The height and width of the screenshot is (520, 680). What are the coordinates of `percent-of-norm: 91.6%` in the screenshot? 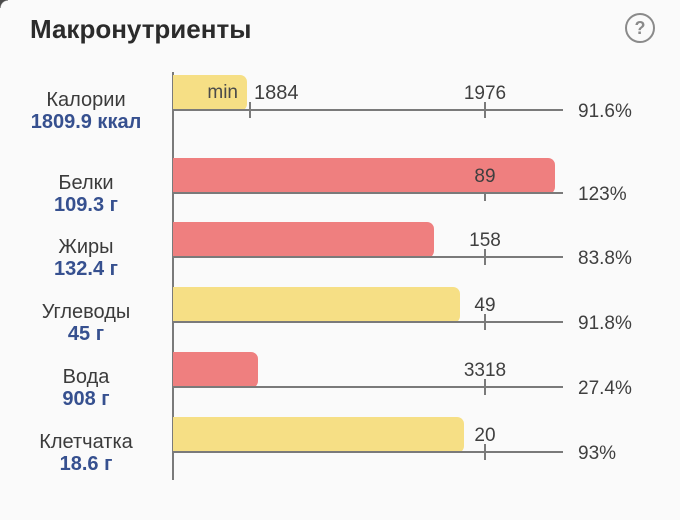 It's located at (605, 111).